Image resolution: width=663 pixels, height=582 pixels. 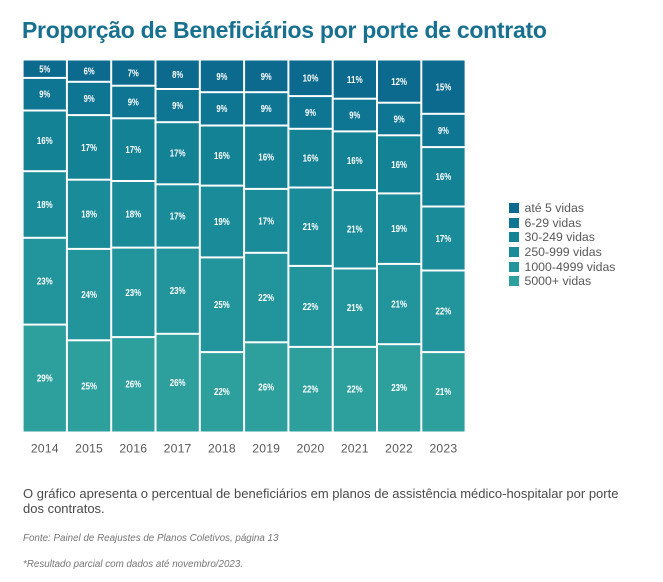 I want to click on svg-text: 2023, so click(x=443, y=448).